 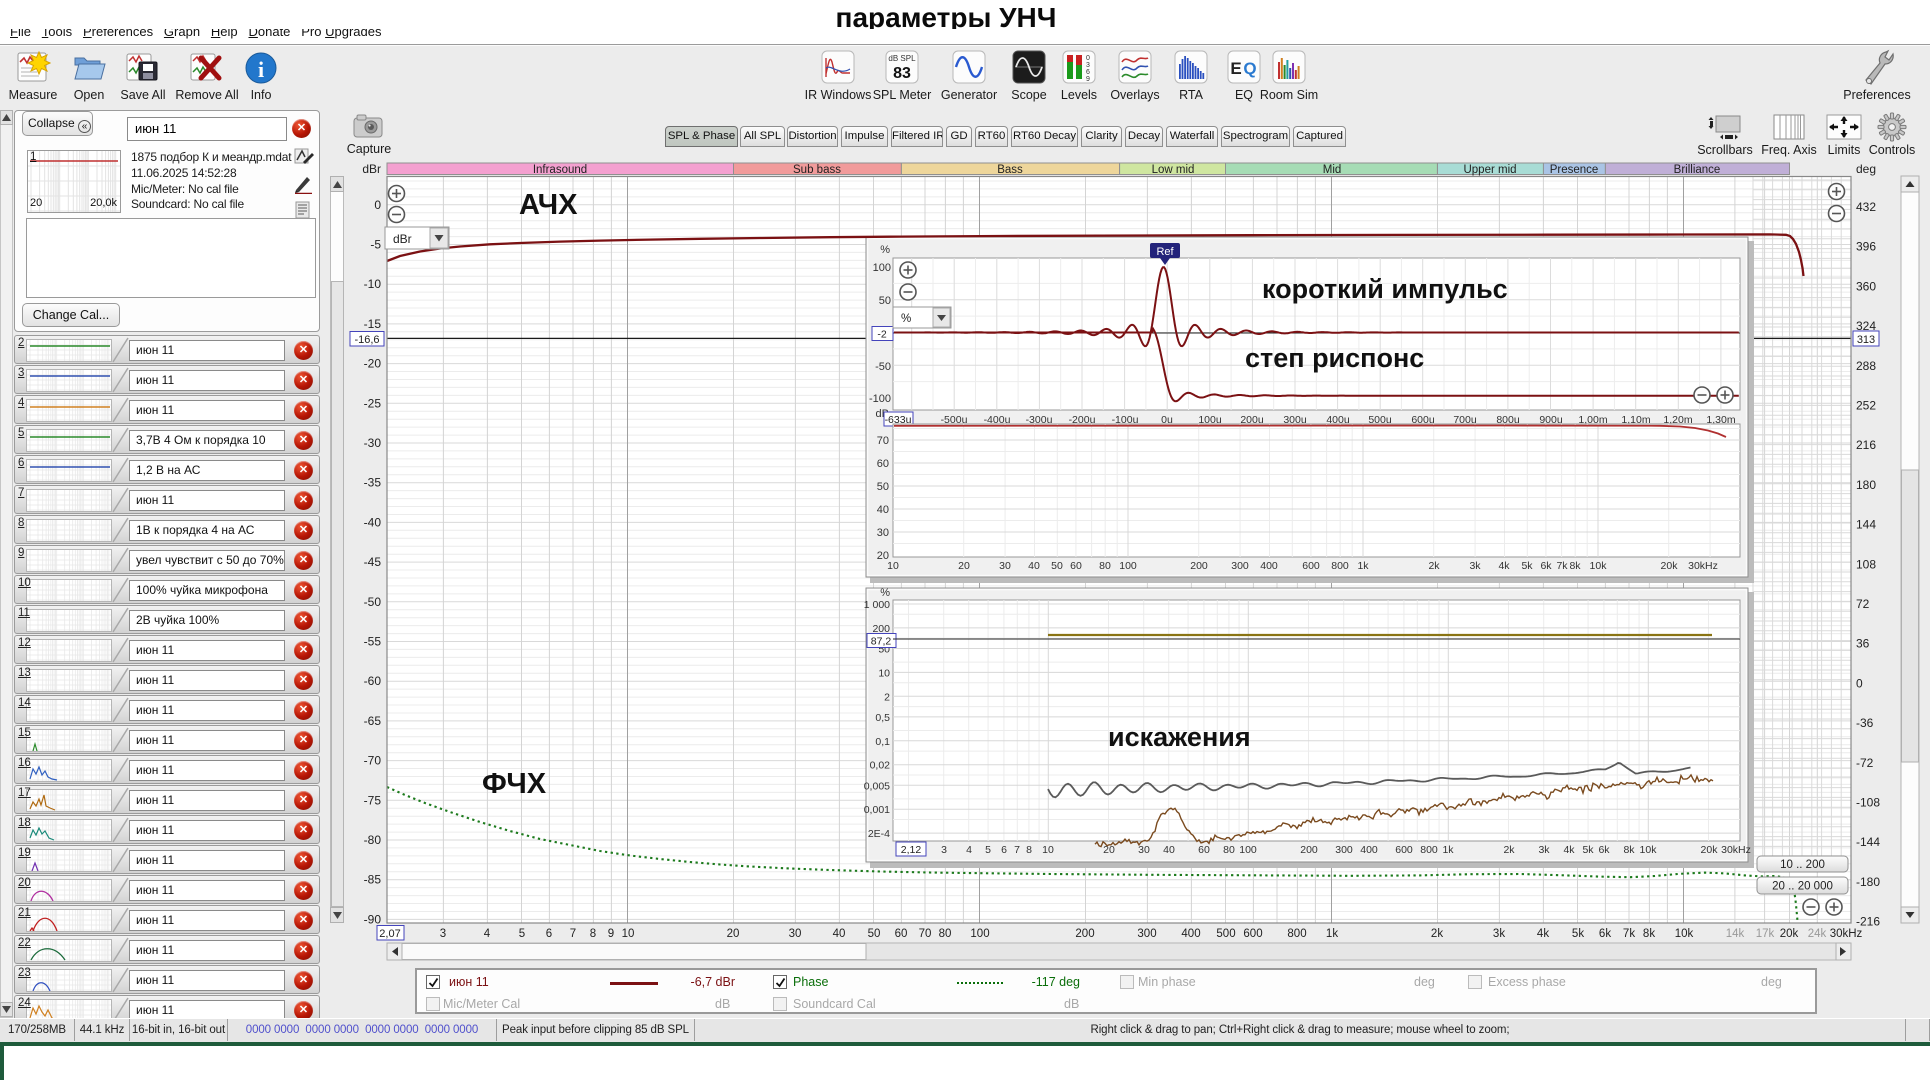 What do you see at coordinates (1866, 207) in the screenshot?
I see `svg-text: 432` at bounding box center [1866, 207].